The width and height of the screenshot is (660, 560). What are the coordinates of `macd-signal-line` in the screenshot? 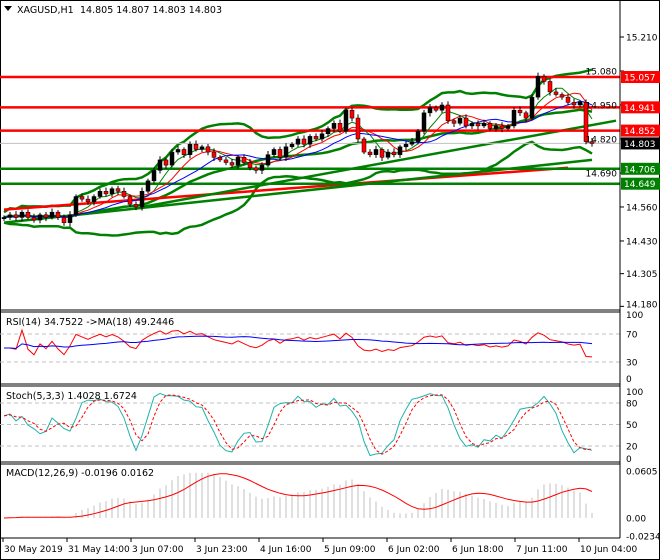 It's located at (298, 496).